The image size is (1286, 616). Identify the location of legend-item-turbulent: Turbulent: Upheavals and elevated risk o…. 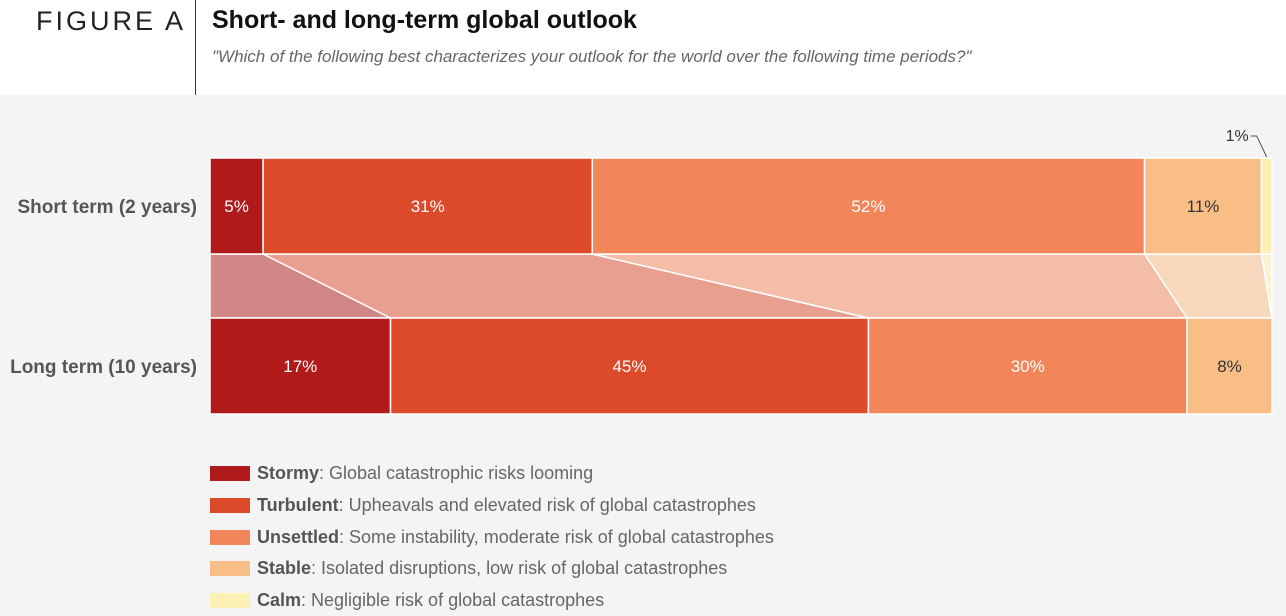
(492, 506).